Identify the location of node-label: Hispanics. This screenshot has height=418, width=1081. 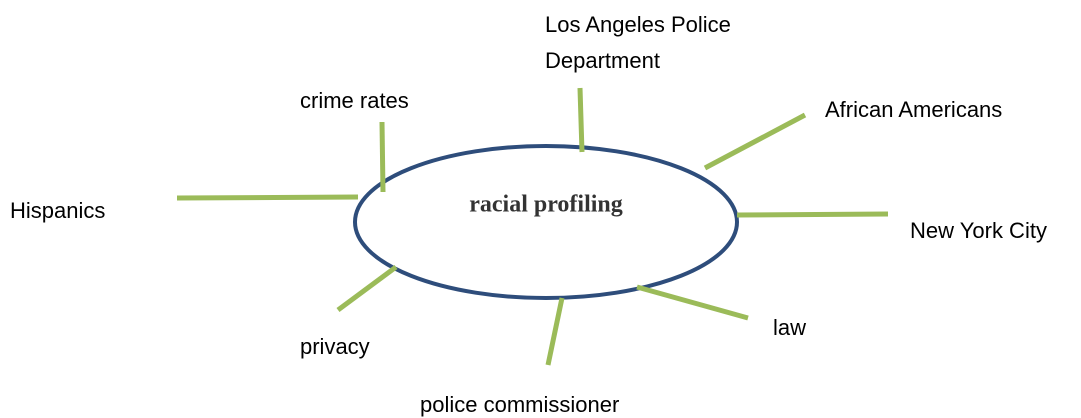
(57, 210).